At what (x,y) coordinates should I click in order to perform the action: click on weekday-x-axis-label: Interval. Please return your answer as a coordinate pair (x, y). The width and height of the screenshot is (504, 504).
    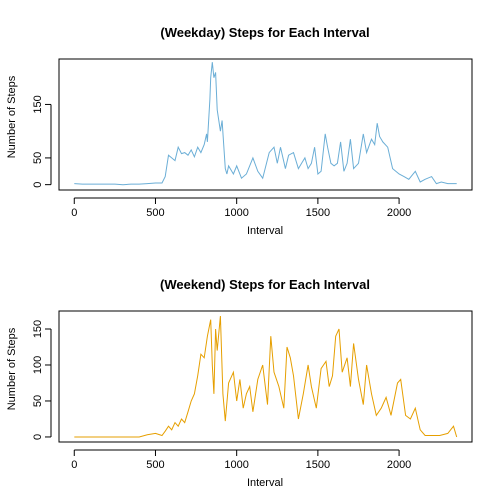
    Looking at the image, I should click on (265, 231).